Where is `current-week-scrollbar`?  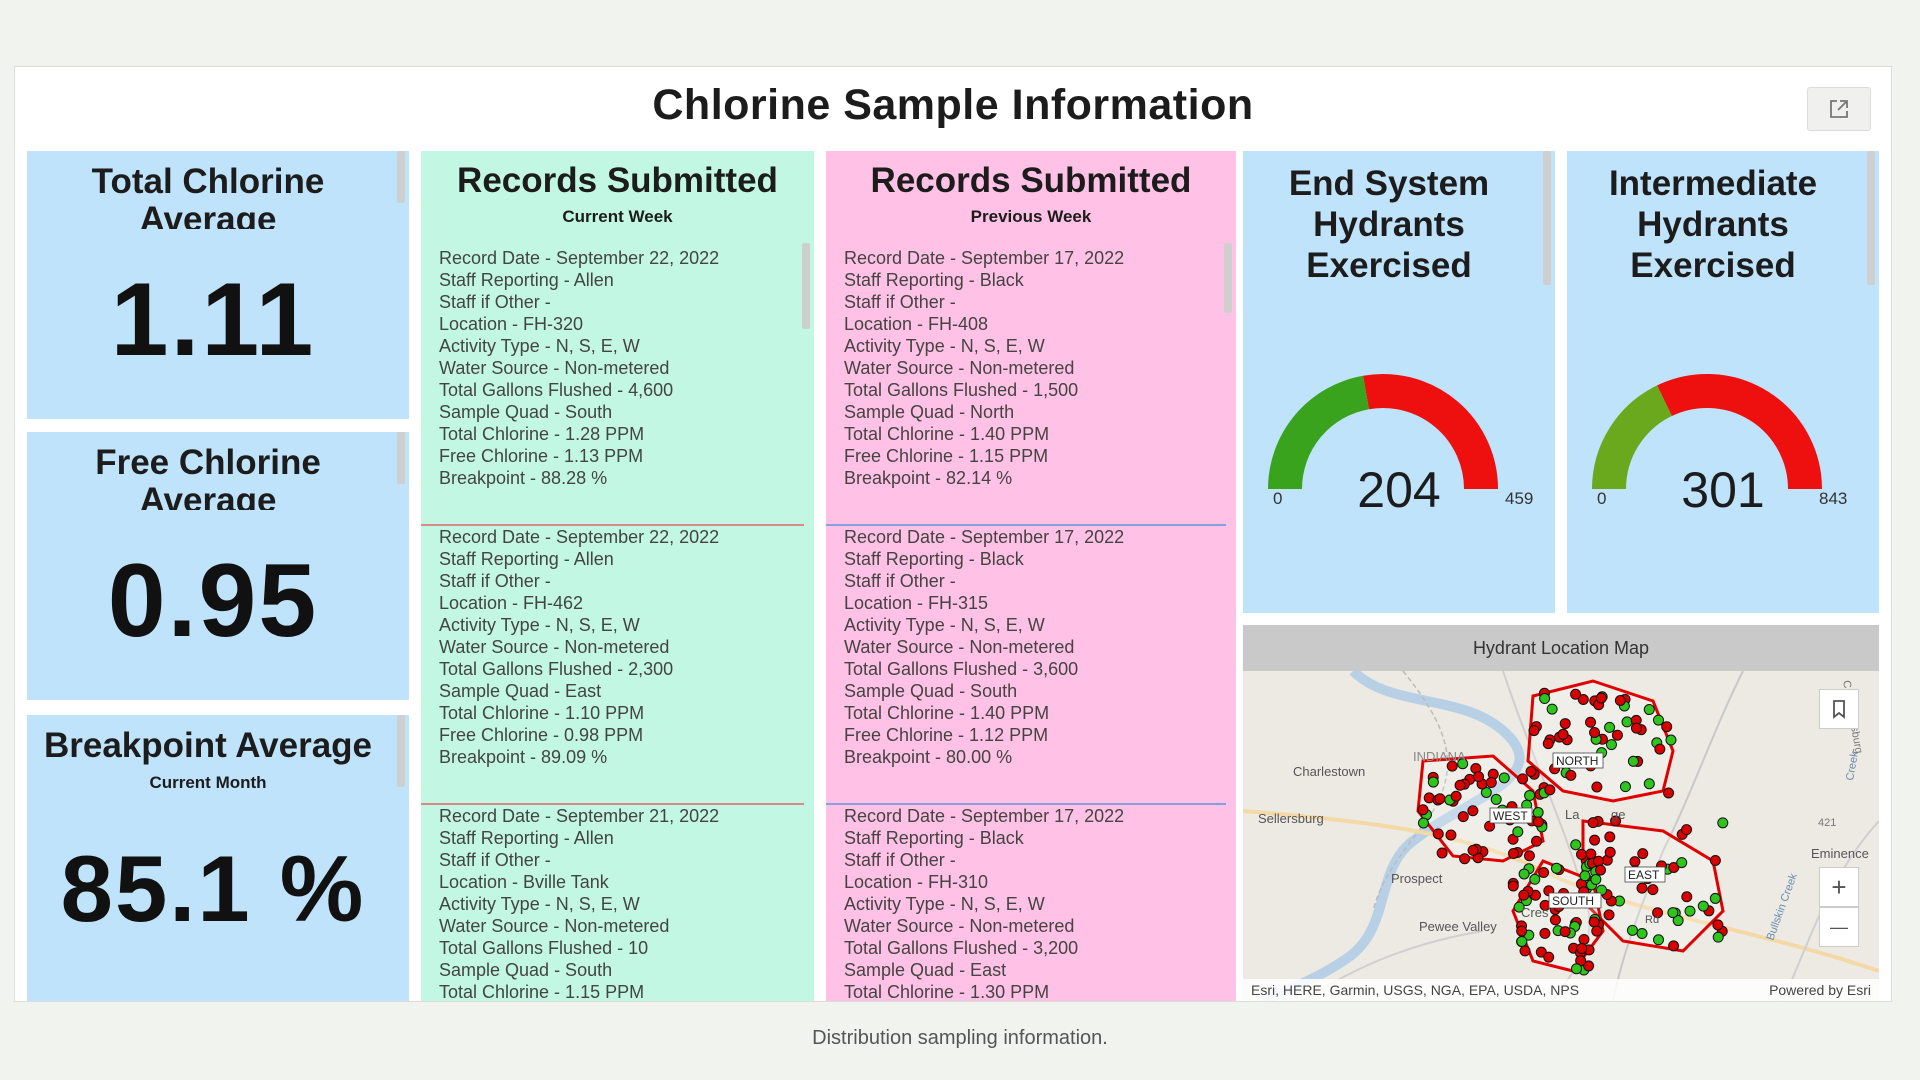
current-week-scrollbar is located at coordinates (806, 286).